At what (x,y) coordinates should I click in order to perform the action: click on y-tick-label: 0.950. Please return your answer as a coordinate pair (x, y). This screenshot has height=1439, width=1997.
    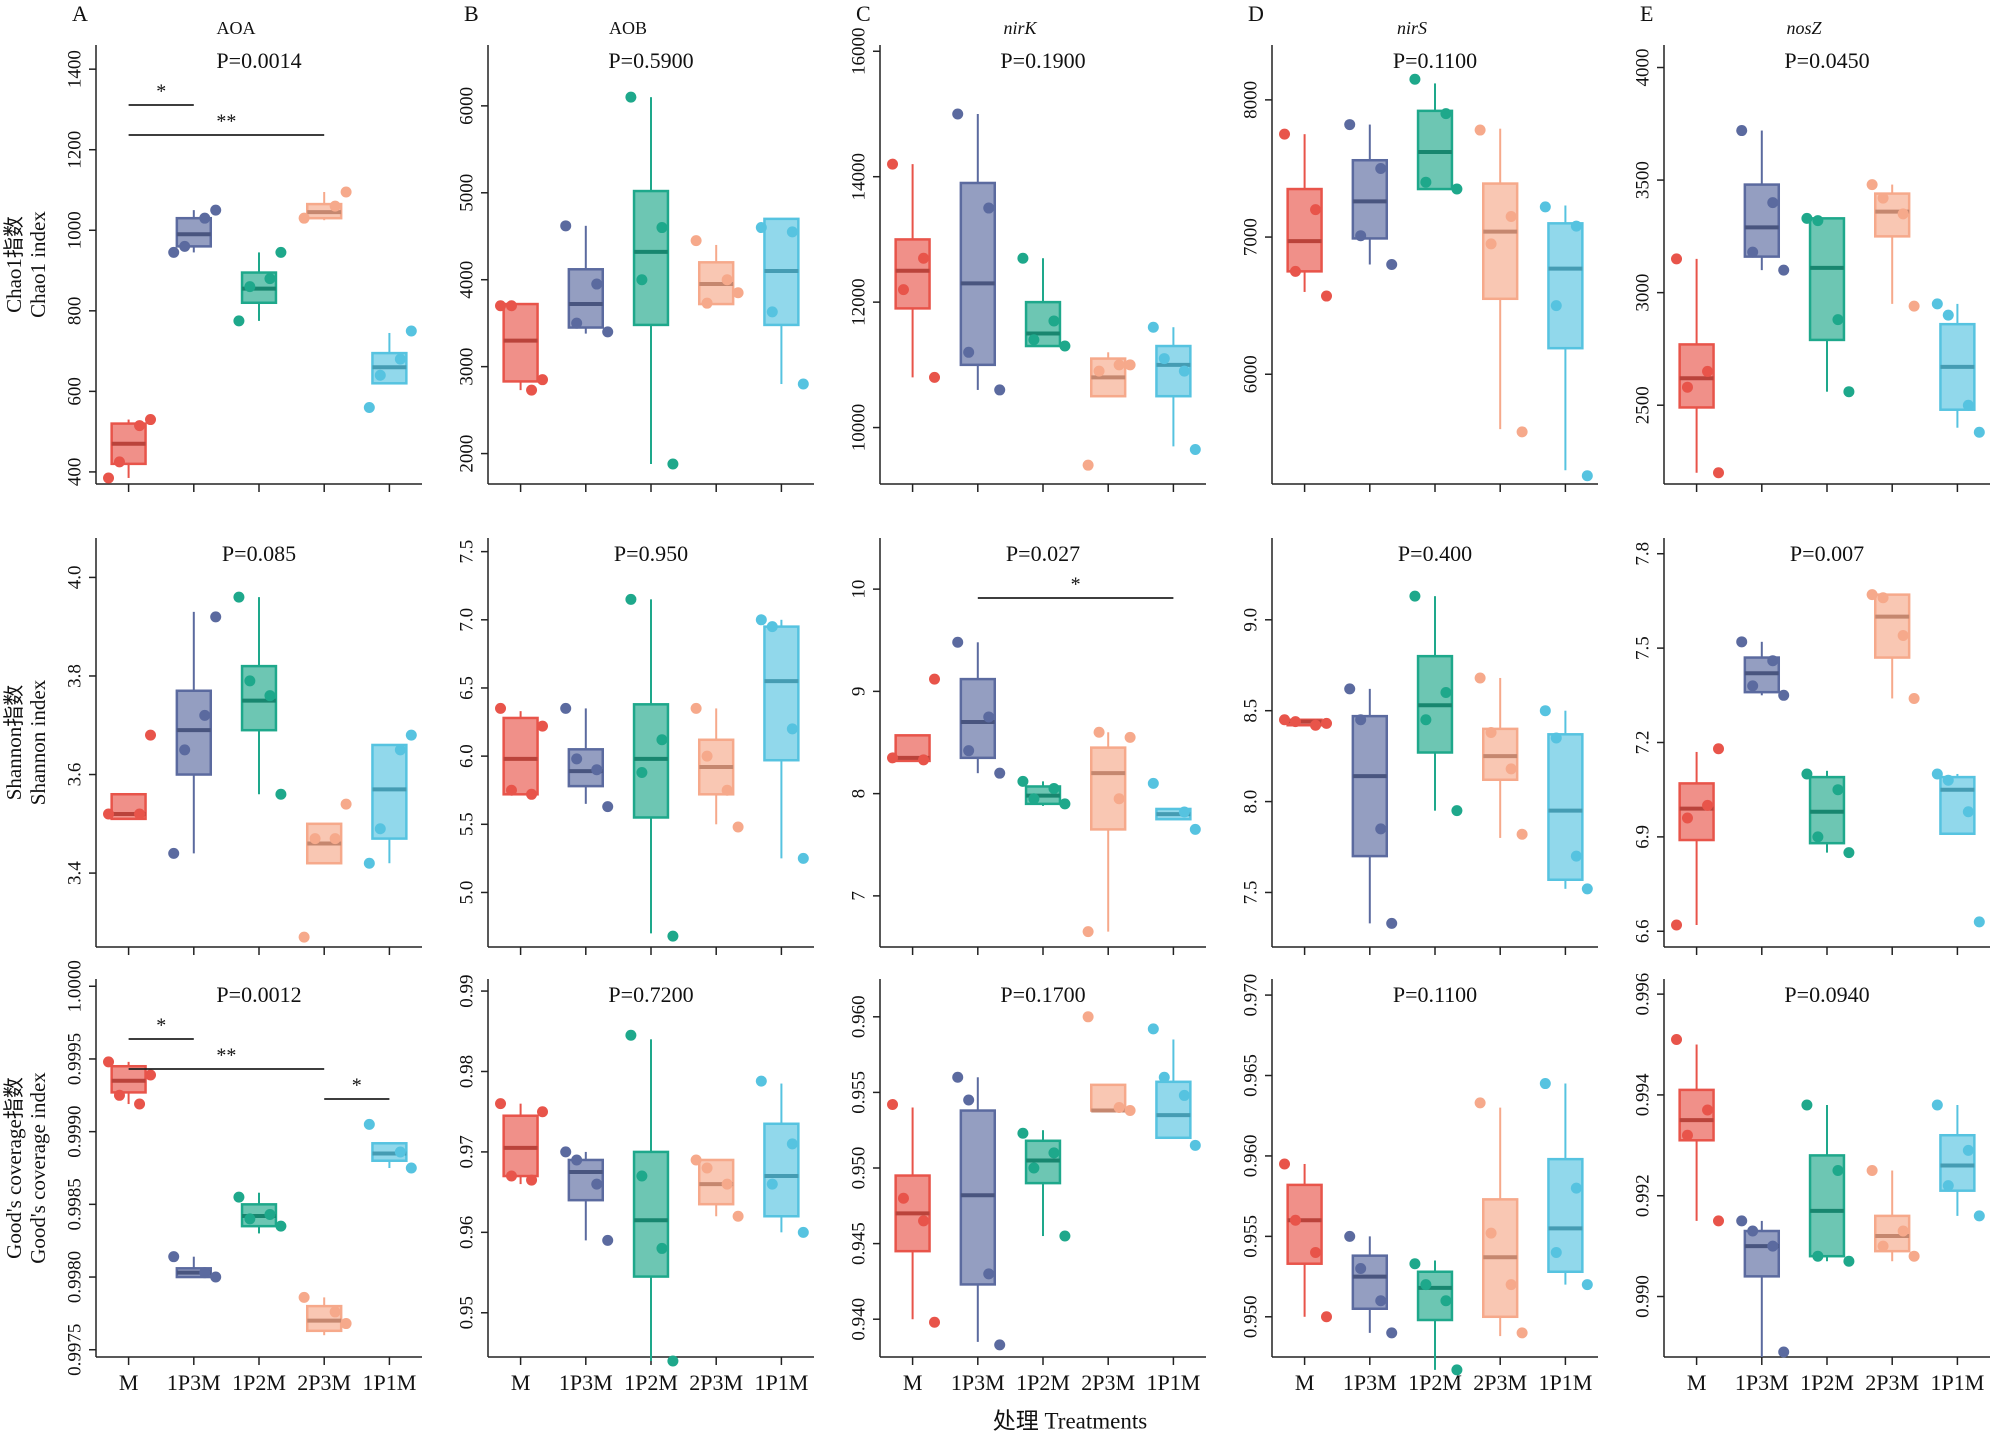
    Looking at the image, I should click on (1250, 1316).